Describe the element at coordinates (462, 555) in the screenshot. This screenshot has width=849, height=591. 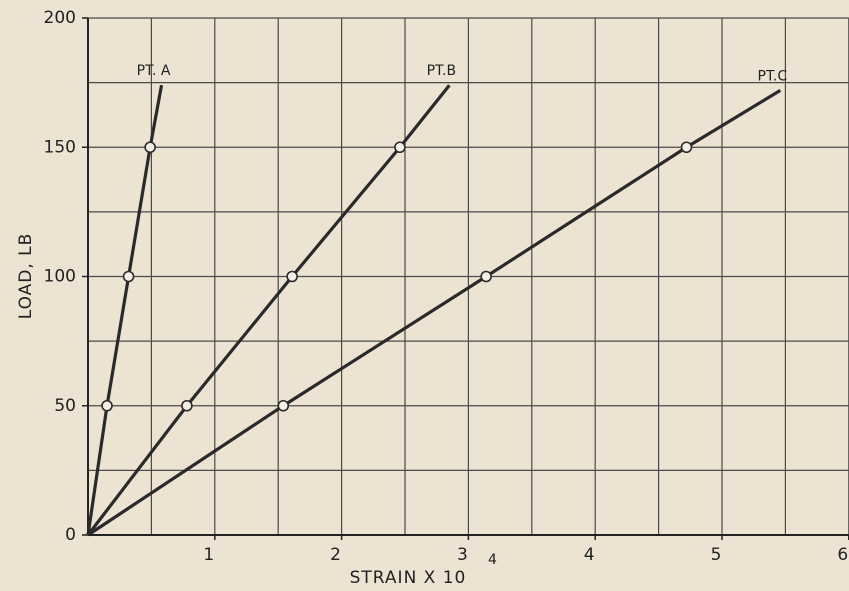
I see `x-tick-label: 3` at that location.